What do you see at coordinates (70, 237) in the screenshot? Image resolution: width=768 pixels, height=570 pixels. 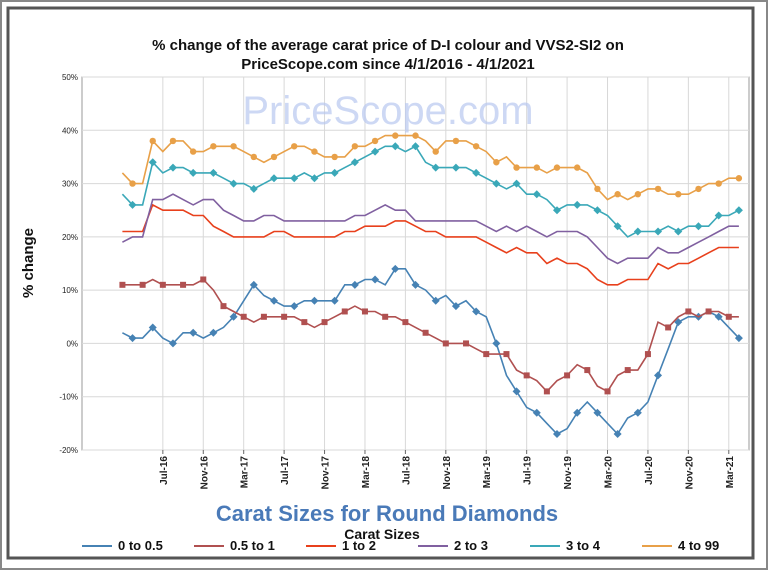 I see `y-tick-label: 20%` at bounding box center [70, 237].